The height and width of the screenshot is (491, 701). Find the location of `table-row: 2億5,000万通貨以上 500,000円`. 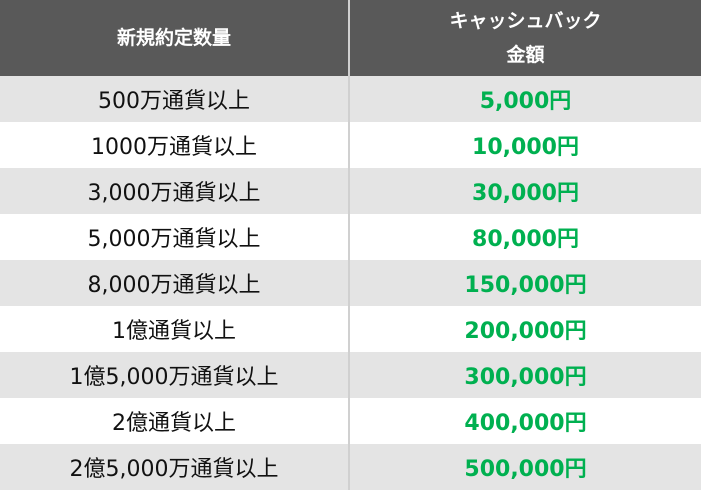

table-row: 2億5,000万通貨以上 500,000円 is located at coordinates (350, 467).